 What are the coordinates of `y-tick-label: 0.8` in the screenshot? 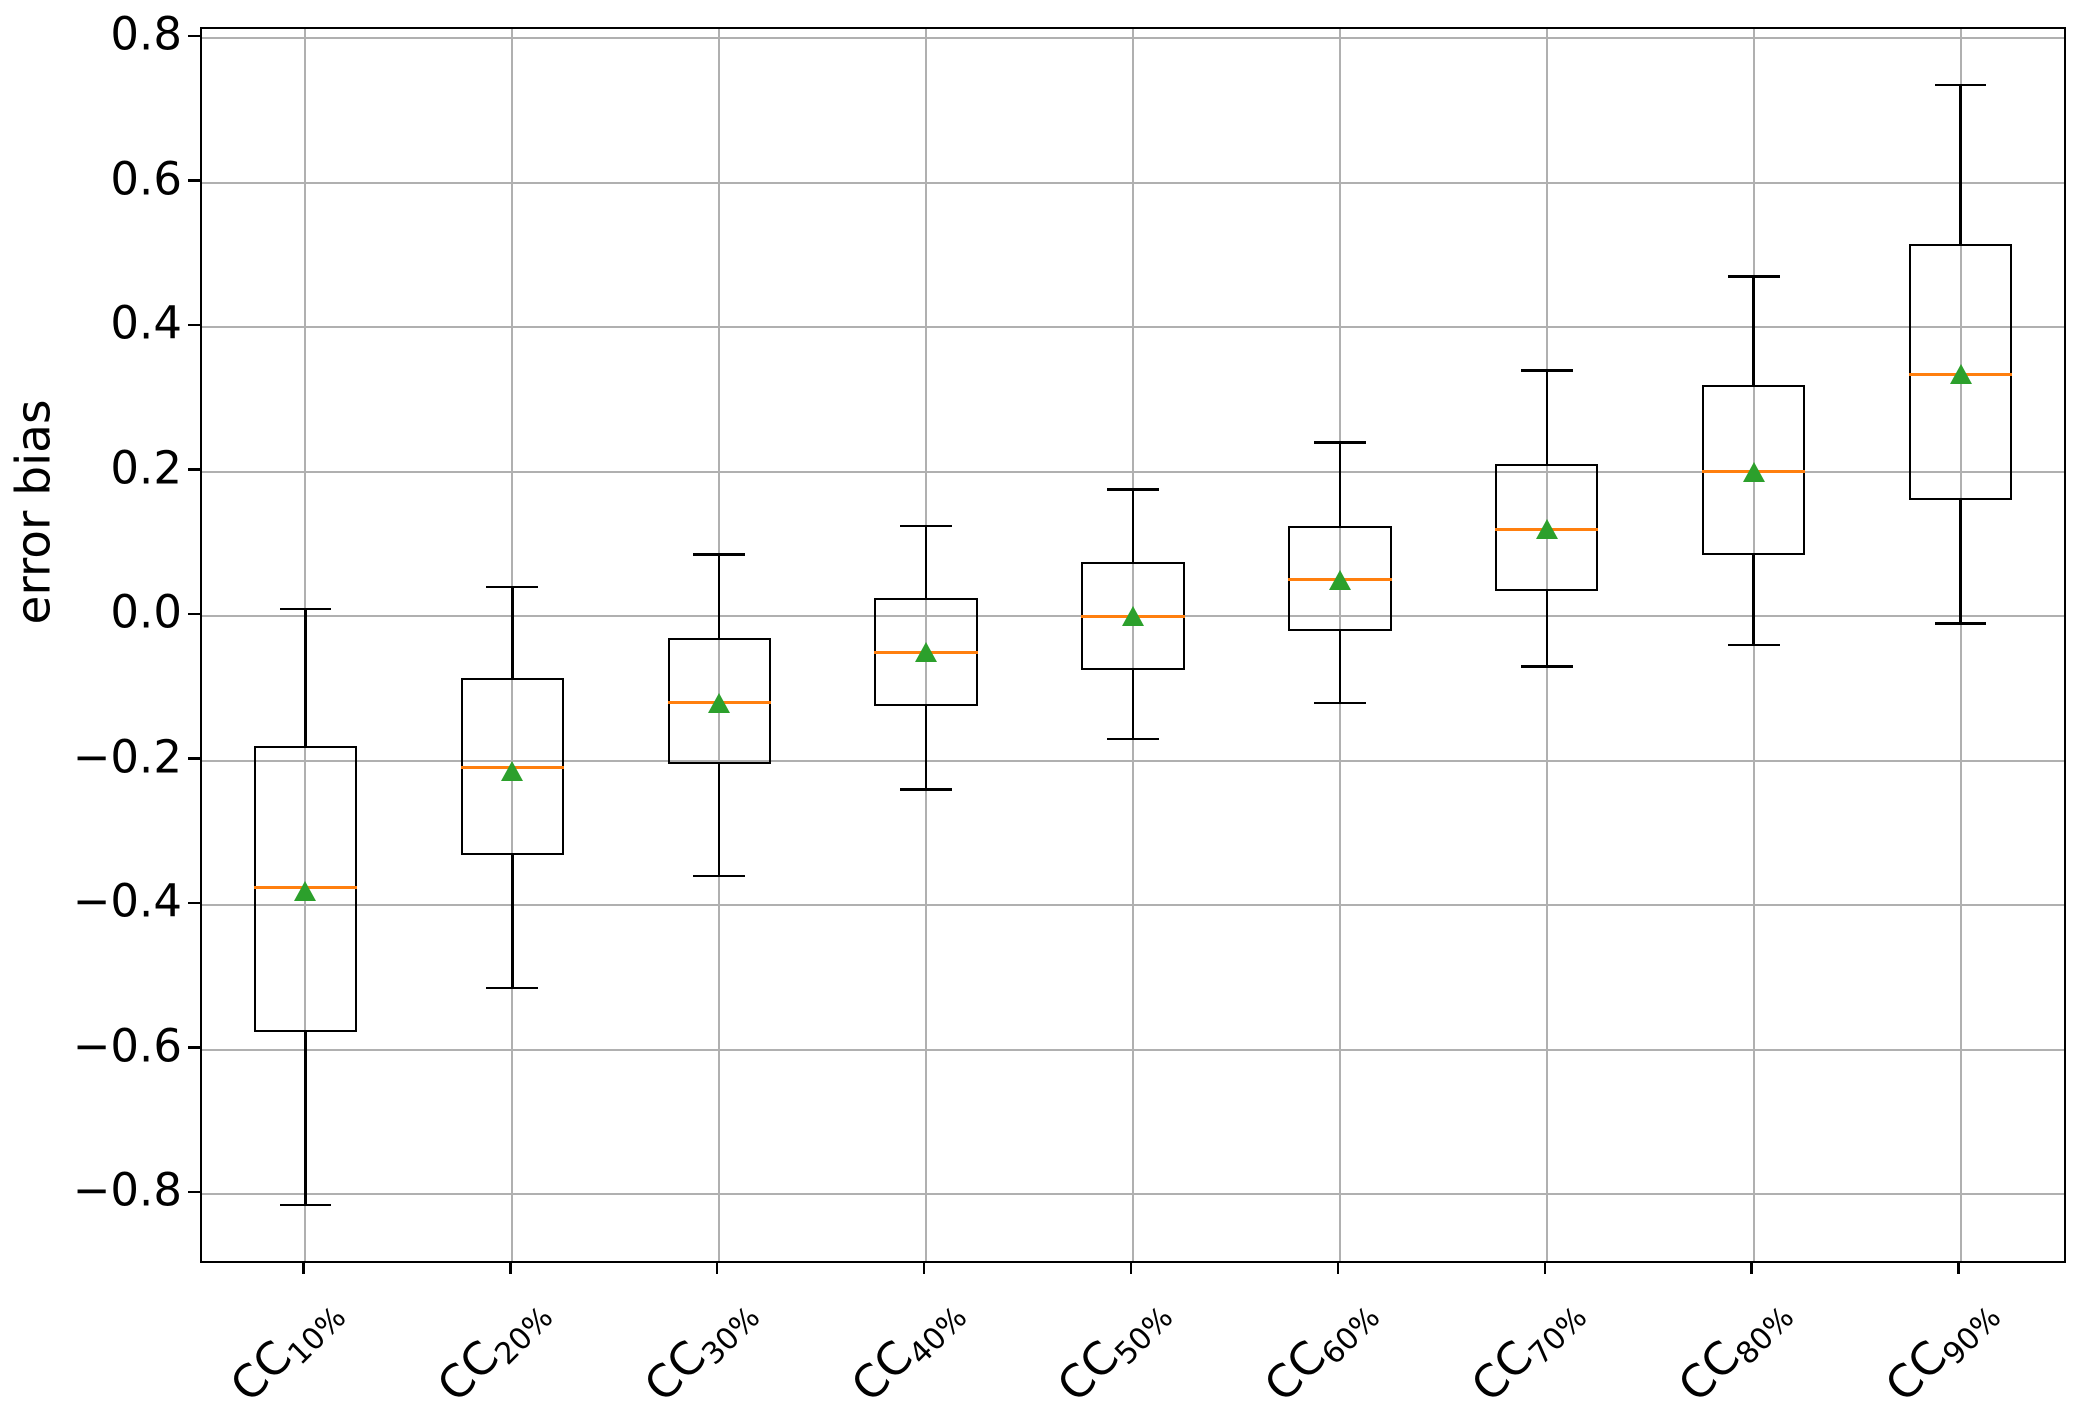 It's located at (146, 34).